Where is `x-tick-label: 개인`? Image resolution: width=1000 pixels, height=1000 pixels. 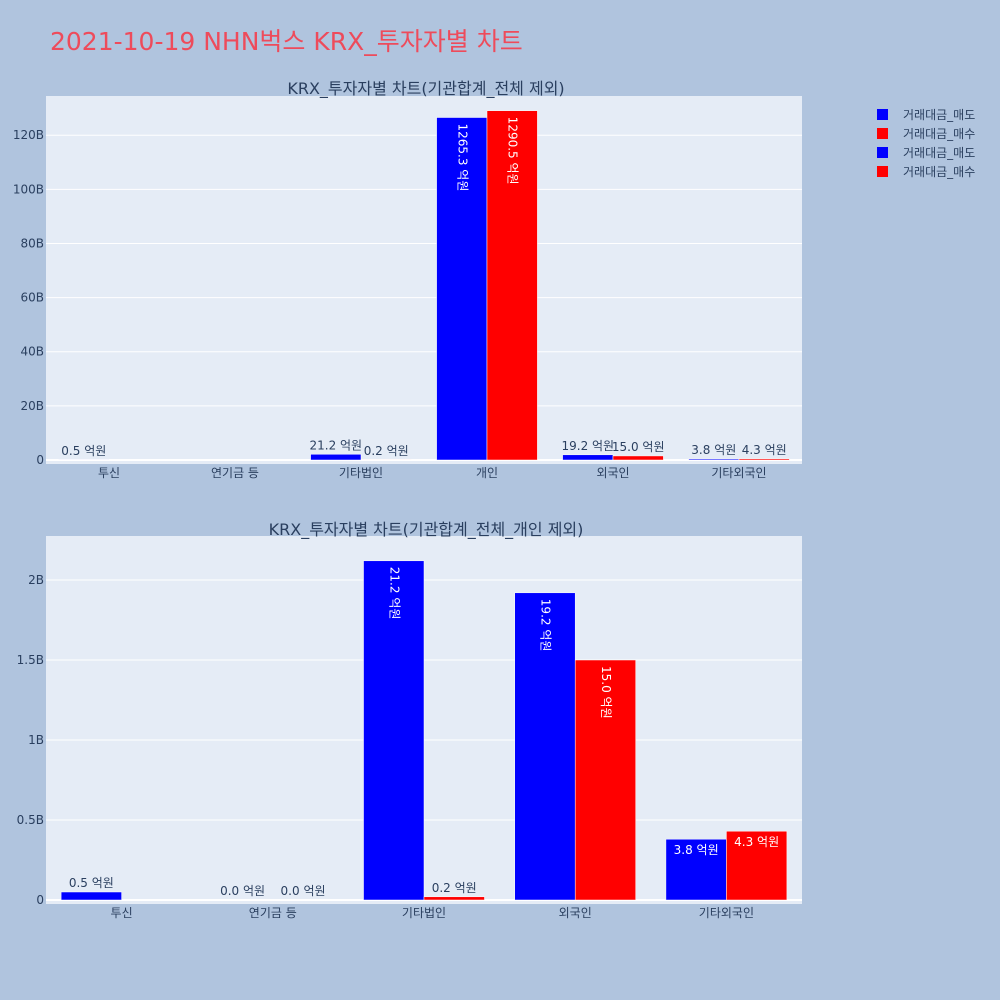
x-tick-label: 개인 is located at coordinates (487, 473).